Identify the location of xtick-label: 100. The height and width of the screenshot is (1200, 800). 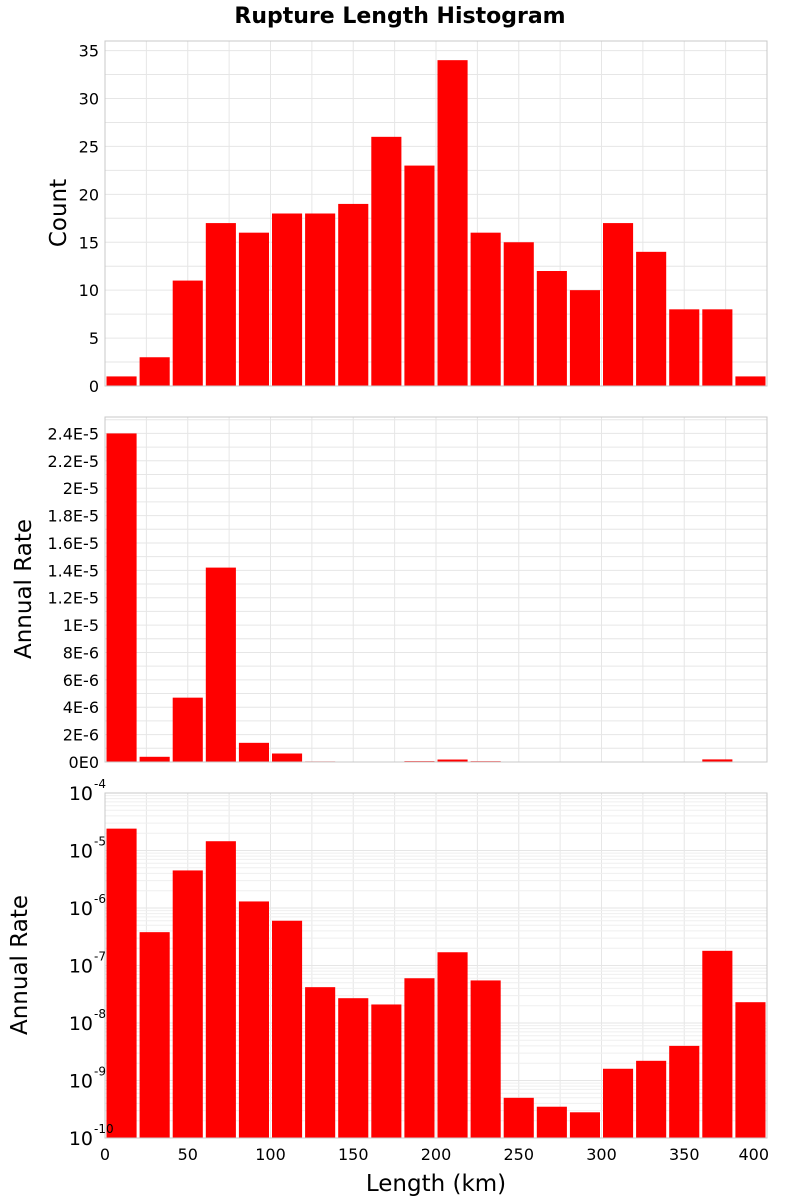
(270, 1154).